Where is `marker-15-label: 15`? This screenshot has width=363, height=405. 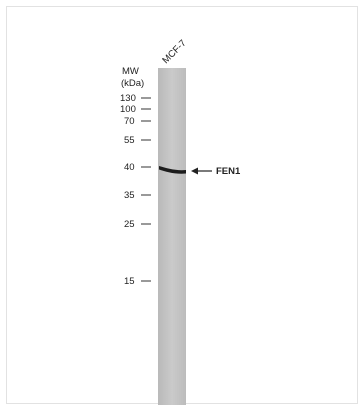
marker-15-label: 15 is located at coordinates (129, 281).